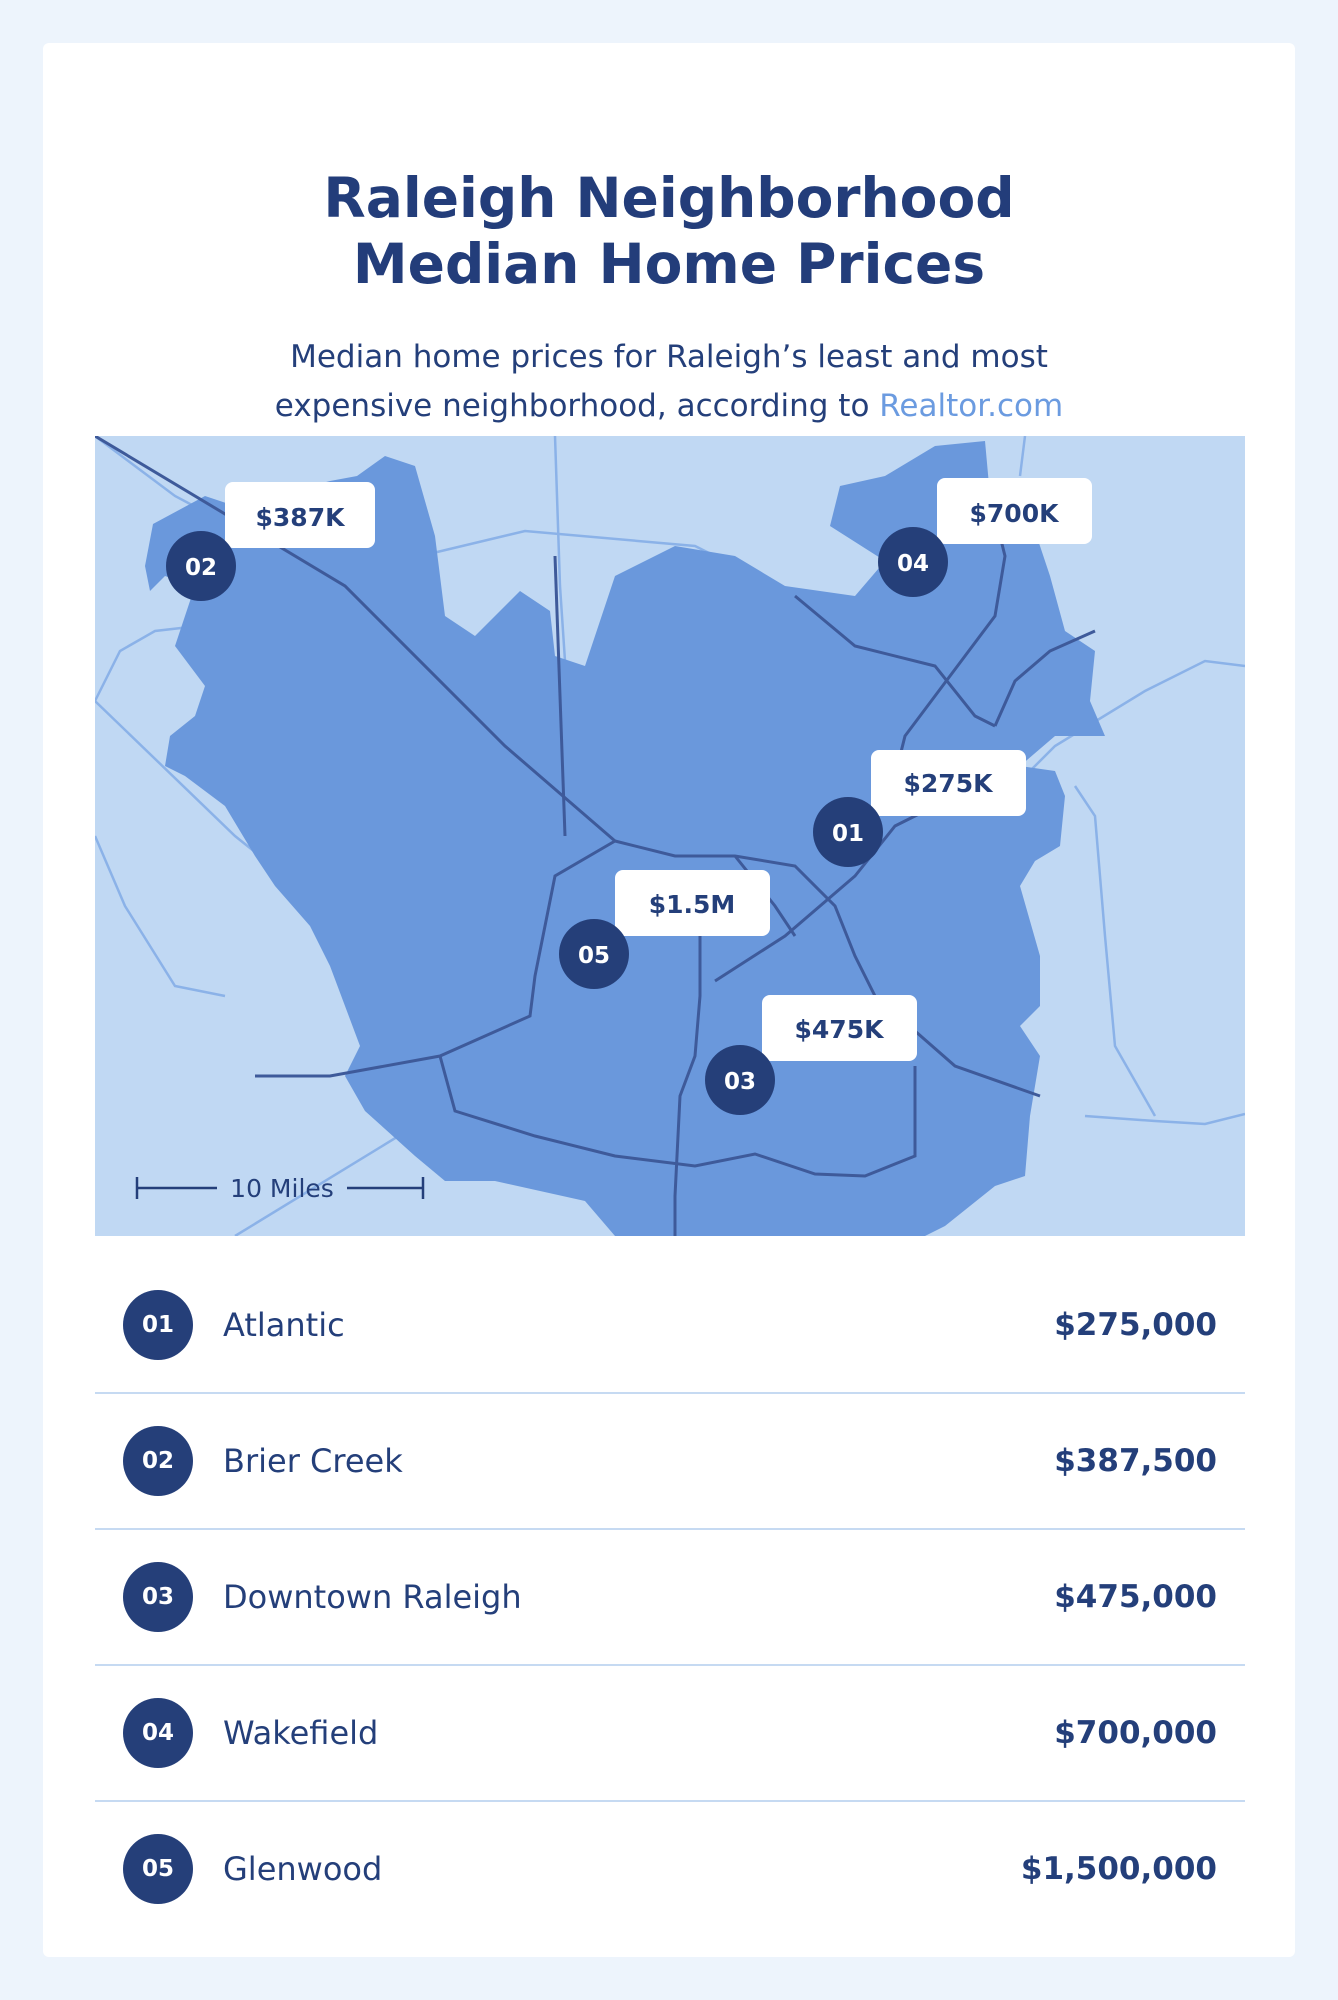 Image resolution: width=1338 pixels, height=2000 pixels. I want to click on map-marker-05: $1.5M 05, so click(664, 929).